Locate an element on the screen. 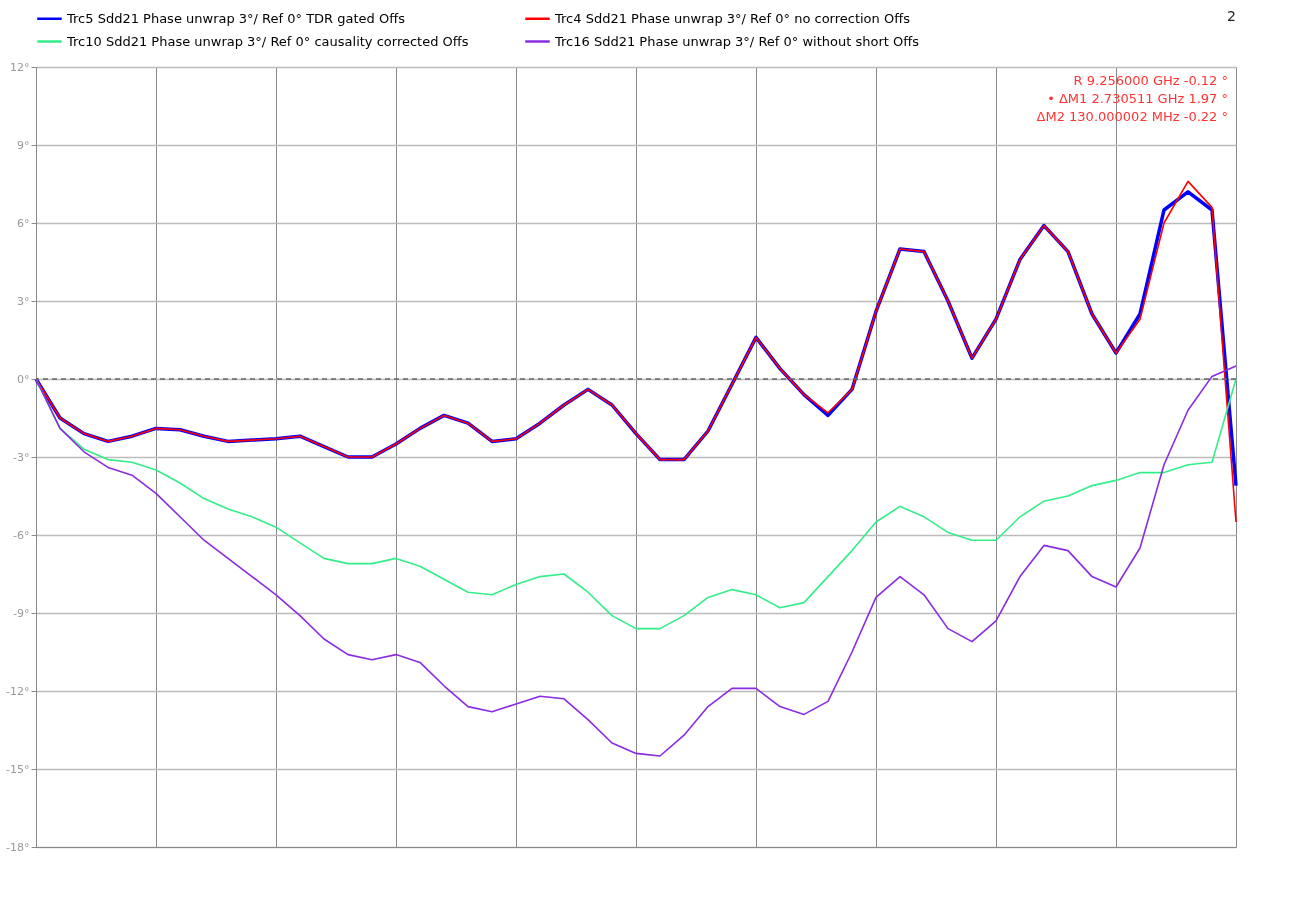 This screenshot has width=1293, height=918. legend-label: Trc4 Sdd21 Phase unwrap 3°/ Ref 0° no correction Offs is located at coordinates (732, 18).